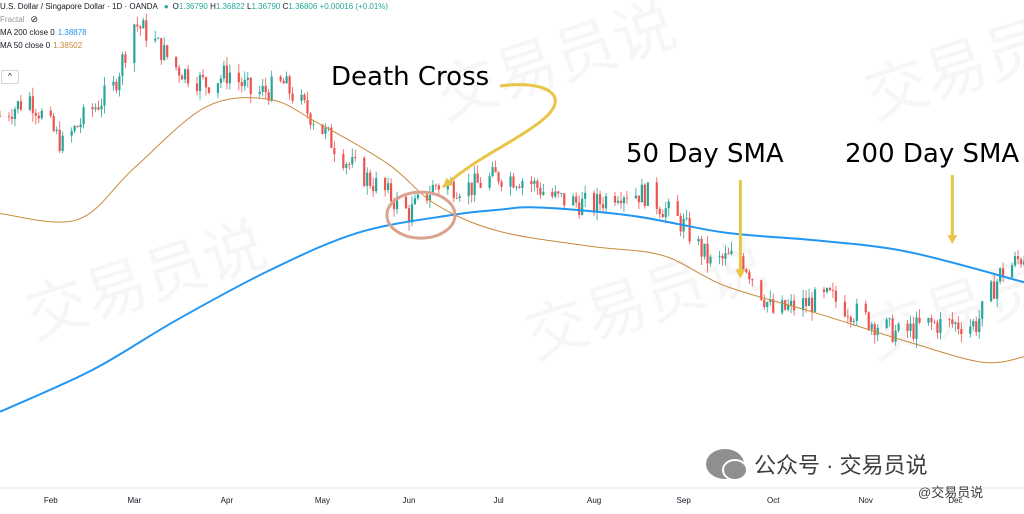 The height and width of the screenshot is (514, 1024). Describe the element at coordinates (817, 464) in the screenshot. I see `wechat-watermark: 公众号 · 交易员说` at that location.